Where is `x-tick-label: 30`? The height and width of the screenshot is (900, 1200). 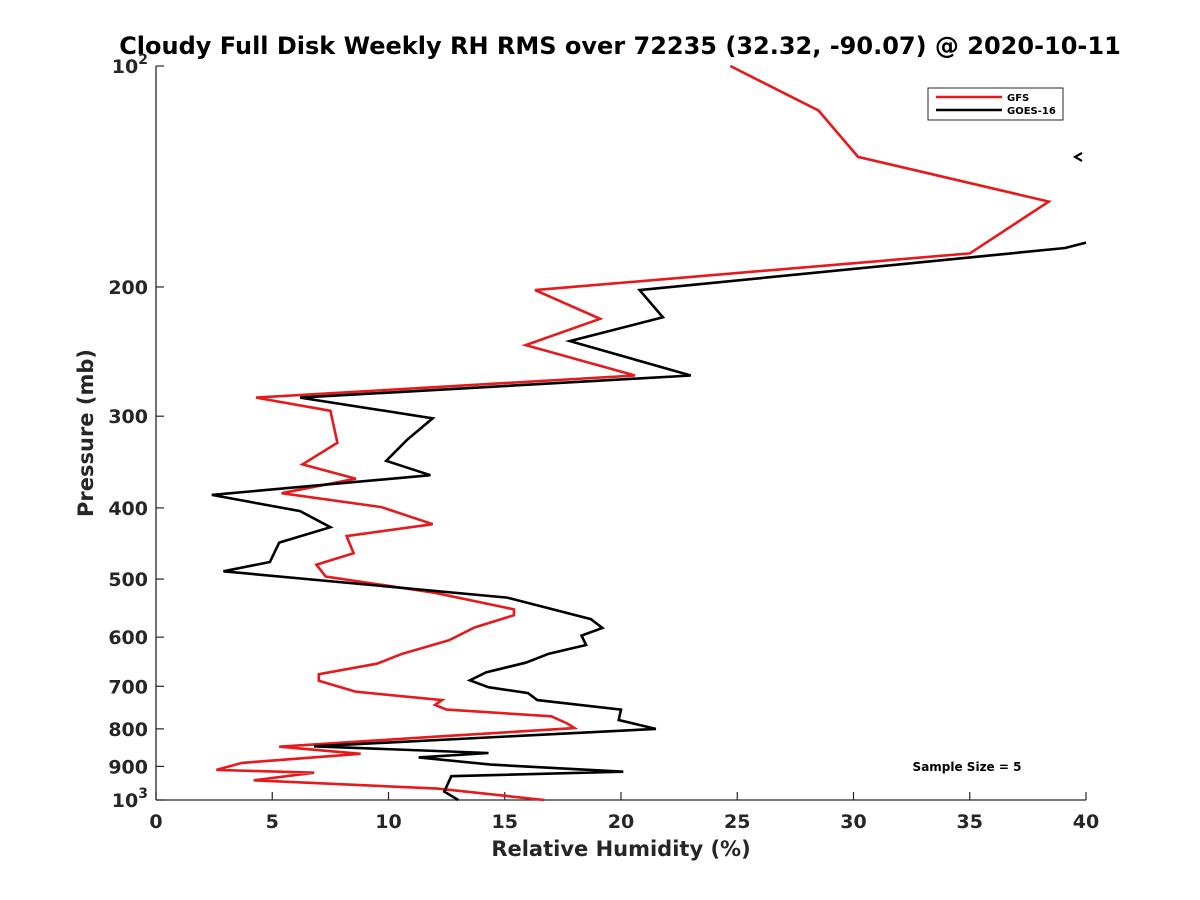
x-tick-label: 30 is located at coordinates (853, 822).